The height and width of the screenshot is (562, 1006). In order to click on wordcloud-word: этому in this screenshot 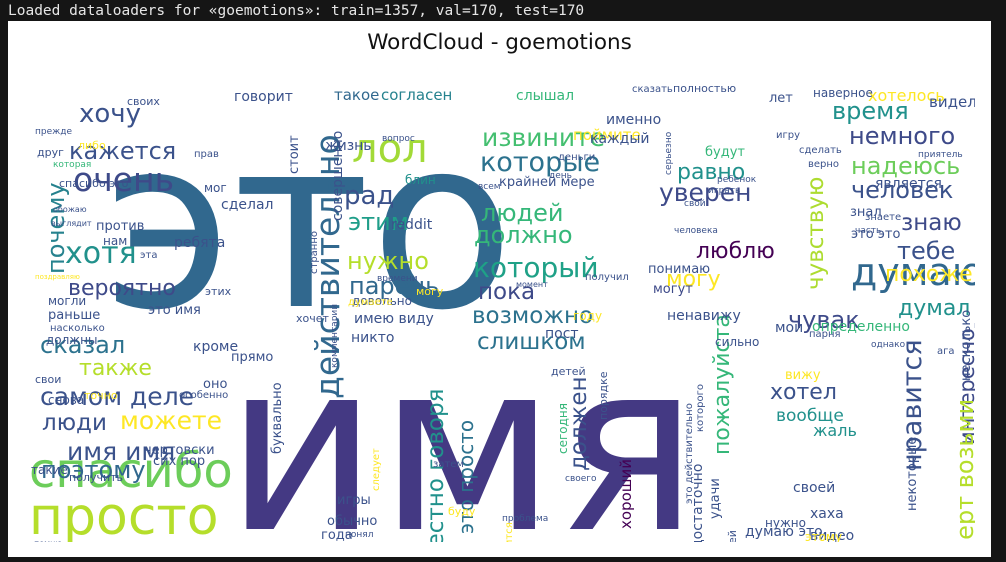, I will do `click(823, 536)`.